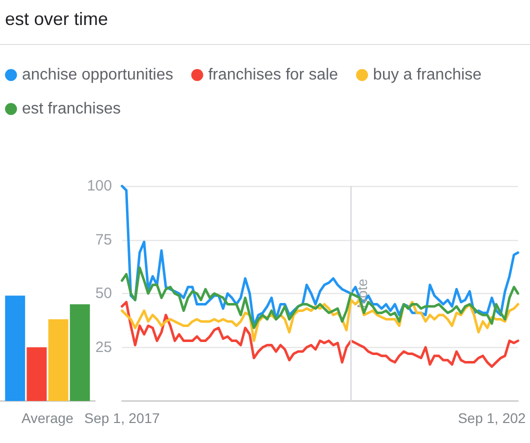  What do you see at coordinates (273, 75) in the screenshot?
I see `legend-label: franchises for sale` at bounding box center [273, 75].